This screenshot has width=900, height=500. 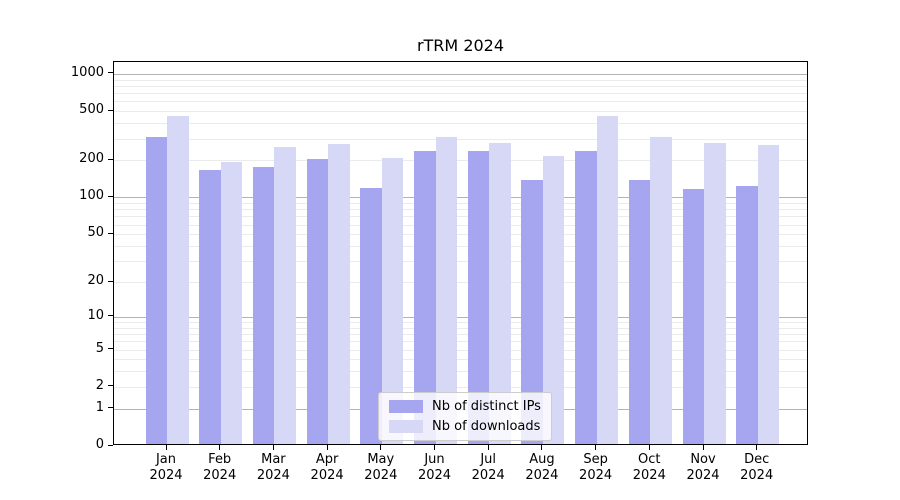 I want to click on bar-nb-of-downloads-mar, so click(x=285, y=295).